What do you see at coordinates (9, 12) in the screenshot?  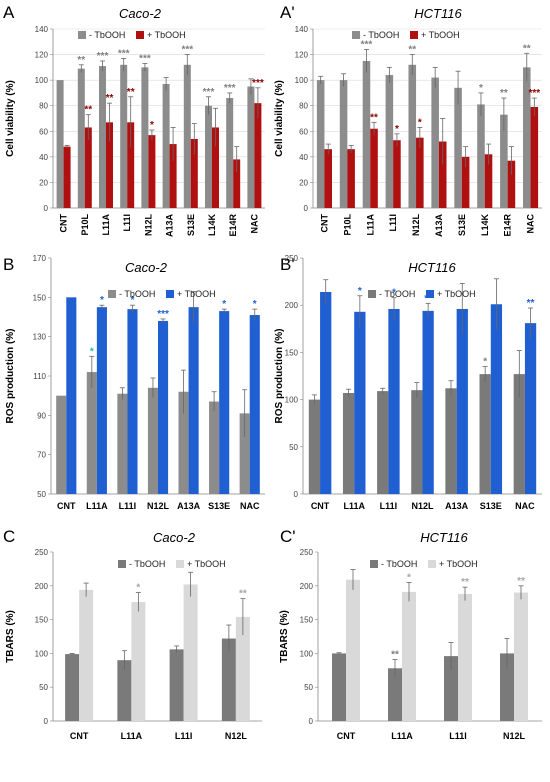 I see `panel-letter: A` at bounding box center [9, 12].